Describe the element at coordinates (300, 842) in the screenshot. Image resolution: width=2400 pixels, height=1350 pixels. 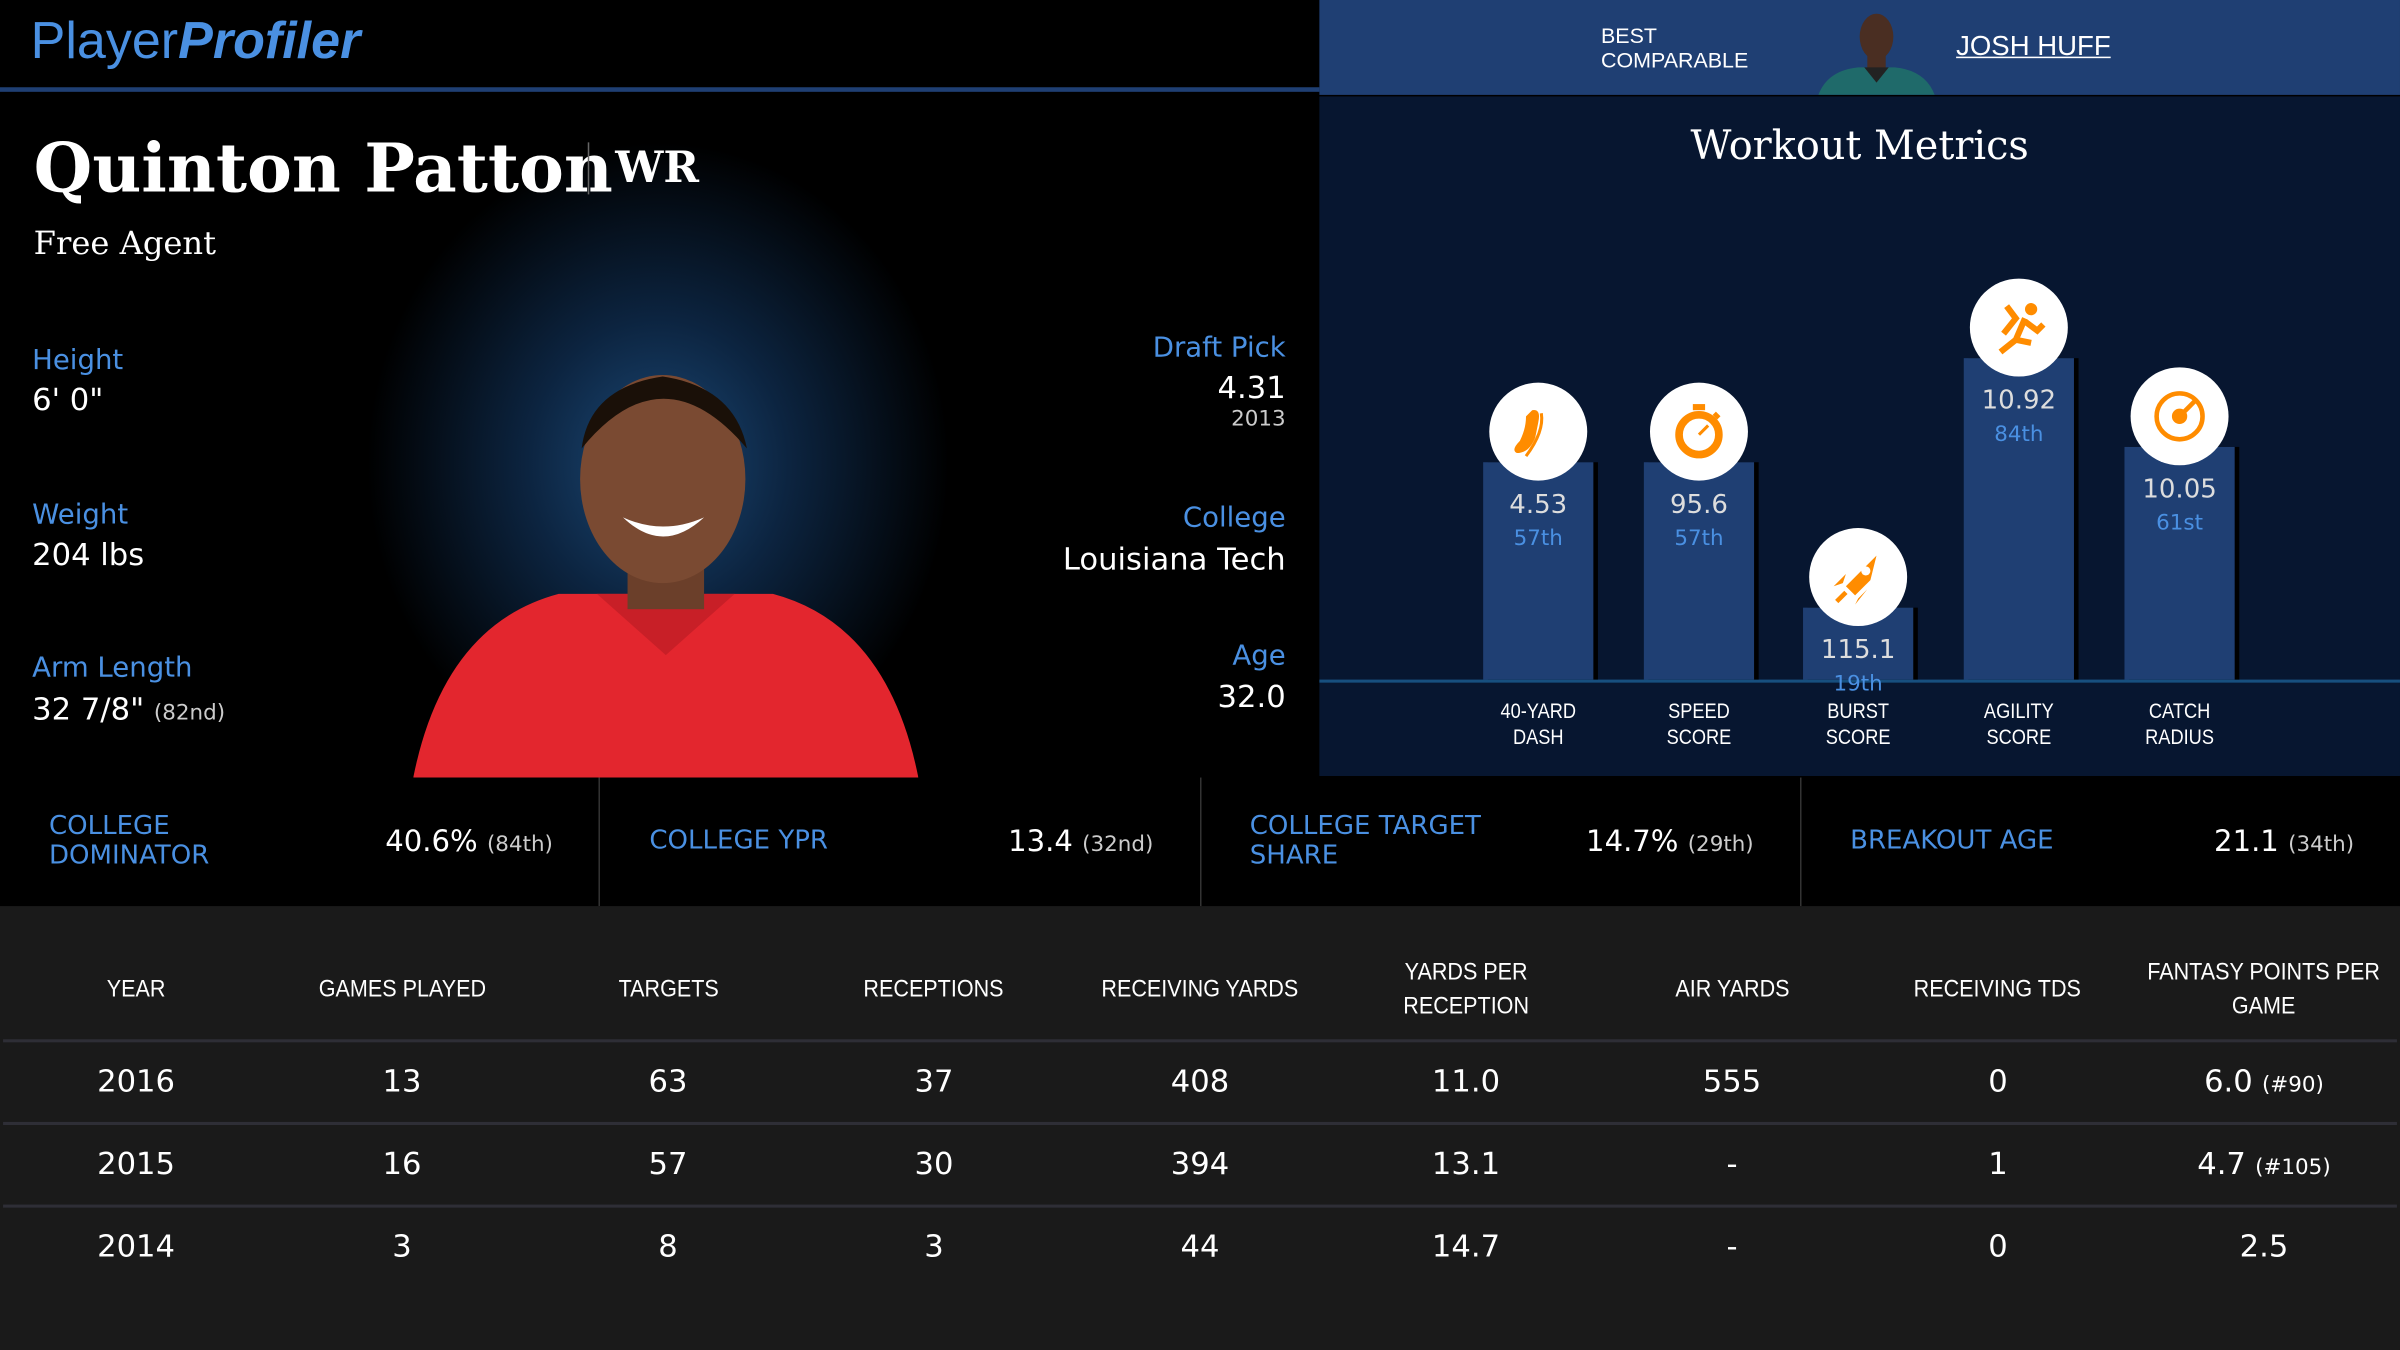
I see `college-stat-cell: COLLEGE DOMINATOR 40.6% (84th)` at that location.